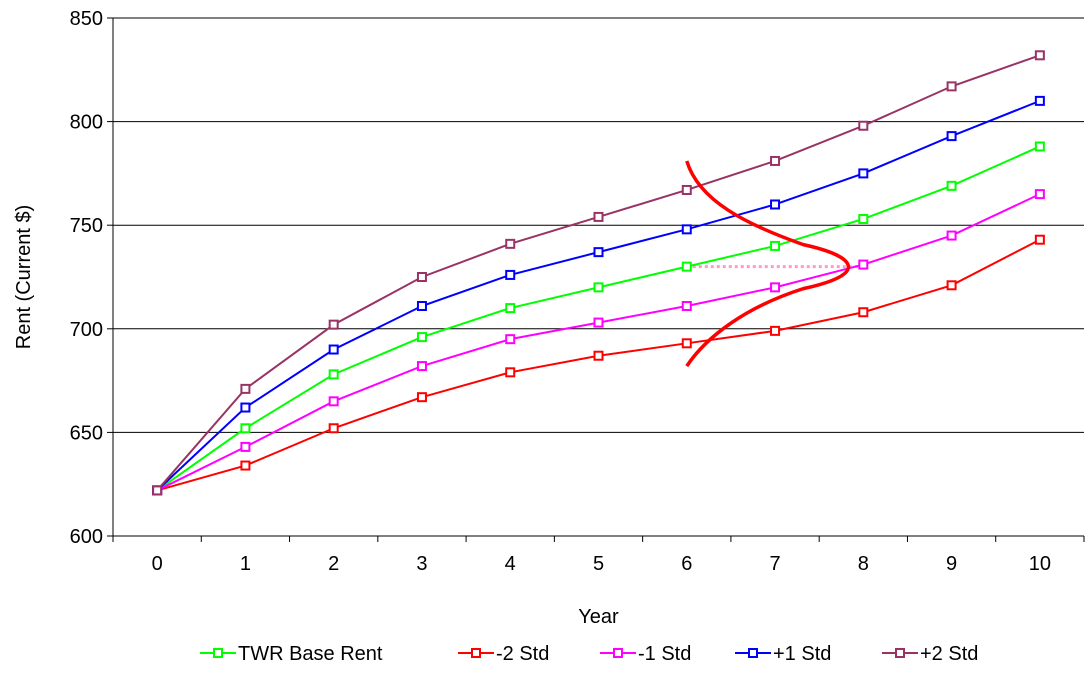  What do you see at coordinates (802, 654) in the screenshot?
I see `legend-label: +1 Std` at bounding box center [802, 654].